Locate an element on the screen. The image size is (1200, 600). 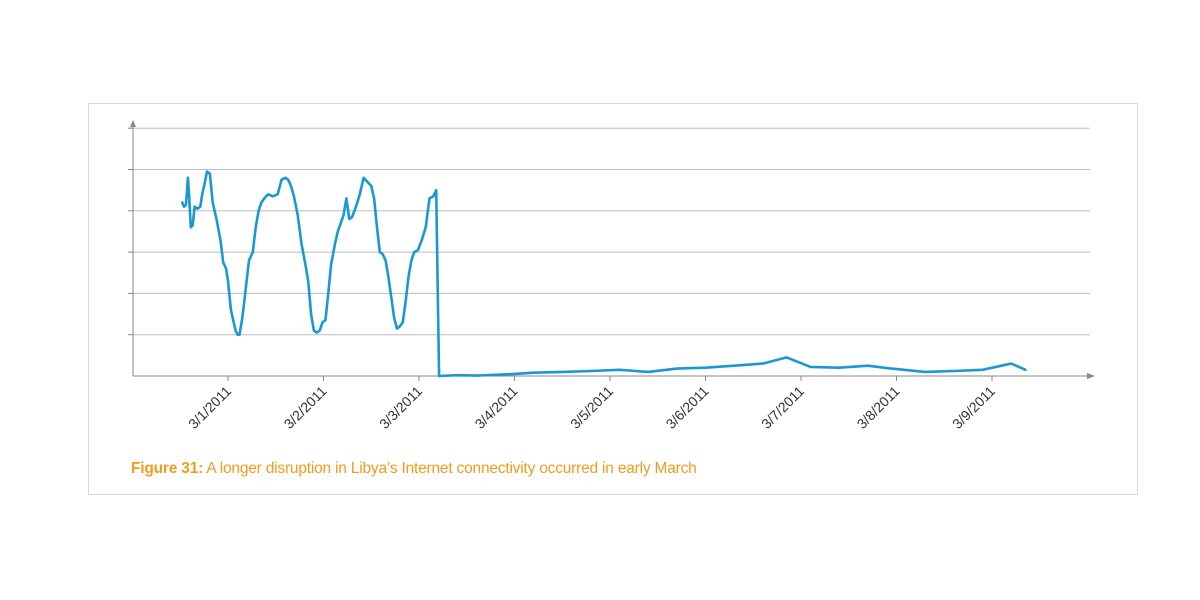
x-tick-label: 3/8/2011 is located at coordinates (877, 407).